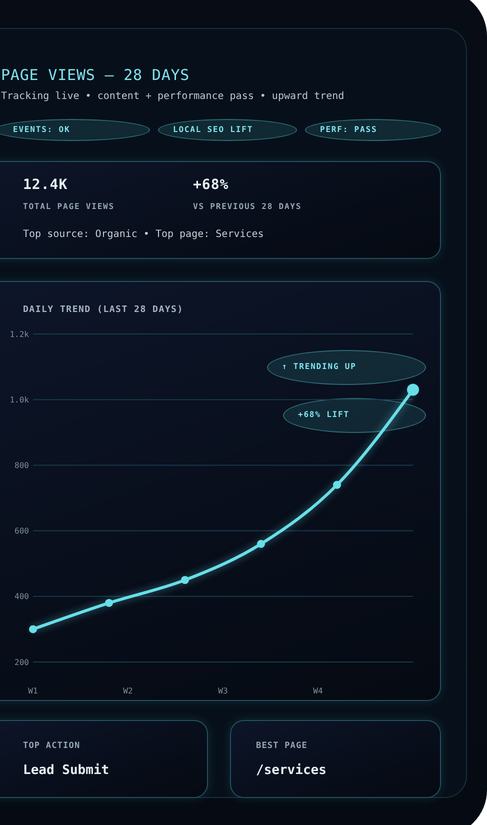  Describe the element at coordinates (51, 746) in the screenshot. I see `text: TOP ACTION` at that location.